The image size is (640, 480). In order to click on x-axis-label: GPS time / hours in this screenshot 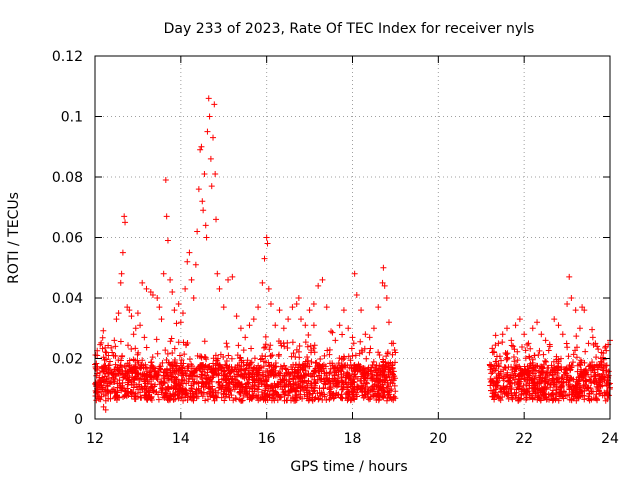, I will do `click(348, 467)`.